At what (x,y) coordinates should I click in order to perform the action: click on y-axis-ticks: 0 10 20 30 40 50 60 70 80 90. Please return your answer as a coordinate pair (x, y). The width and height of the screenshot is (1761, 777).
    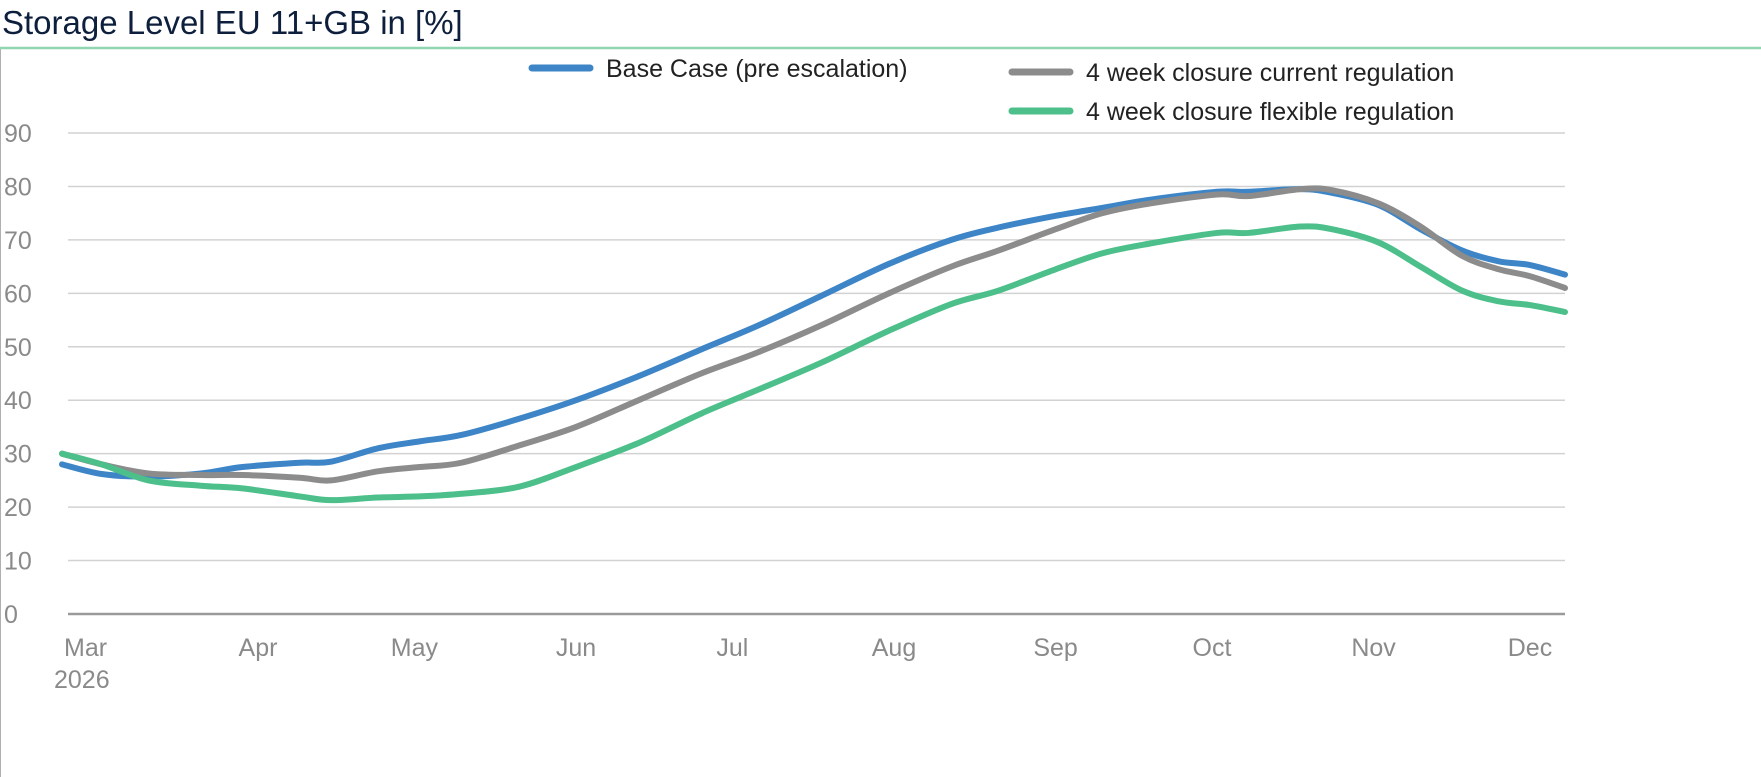
    Looking at the image, I should click on (18, 374).